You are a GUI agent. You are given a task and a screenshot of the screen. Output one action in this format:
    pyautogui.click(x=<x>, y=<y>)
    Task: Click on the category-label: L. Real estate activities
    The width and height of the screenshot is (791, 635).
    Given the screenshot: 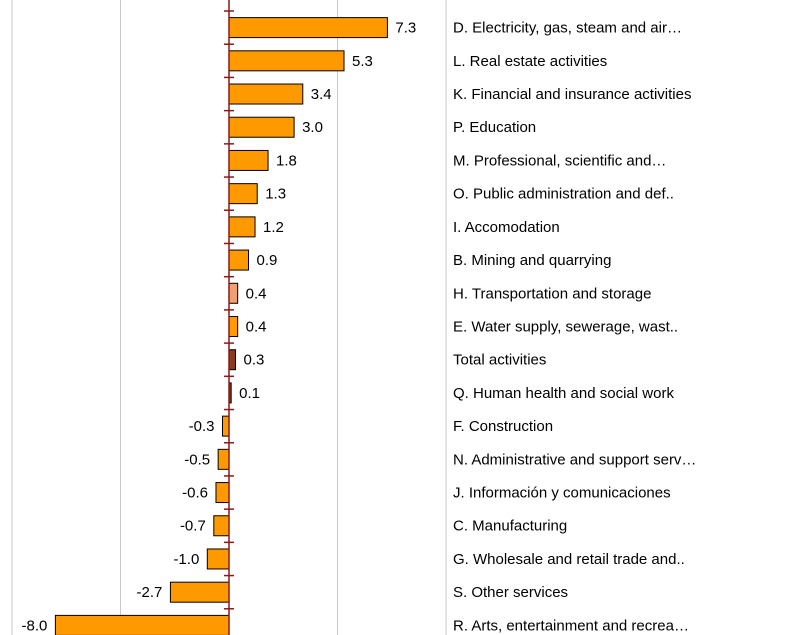 What is the action you would take?
    pyautogui.click(x=530, y=61)
    